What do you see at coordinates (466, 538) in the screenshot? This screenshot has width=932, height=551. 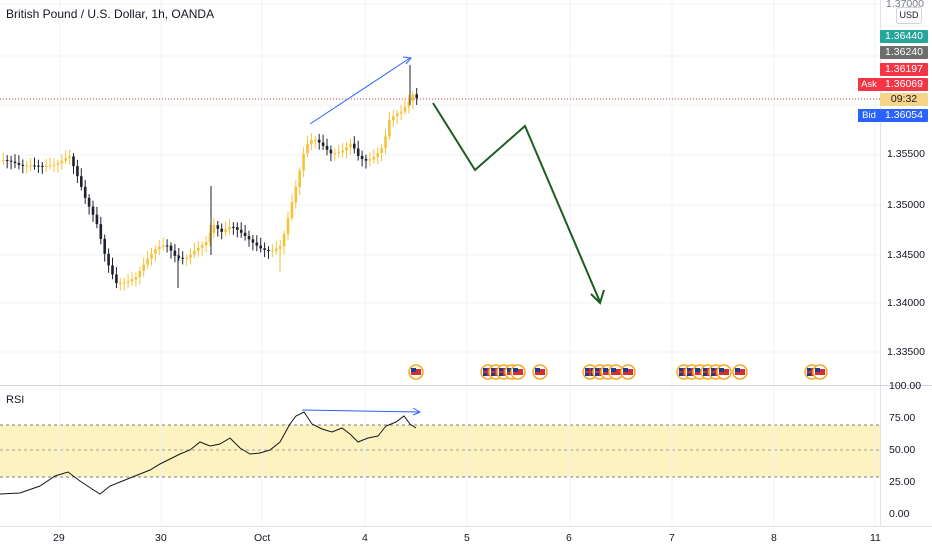 I see `time-axis` at bounding box center [466, 538].